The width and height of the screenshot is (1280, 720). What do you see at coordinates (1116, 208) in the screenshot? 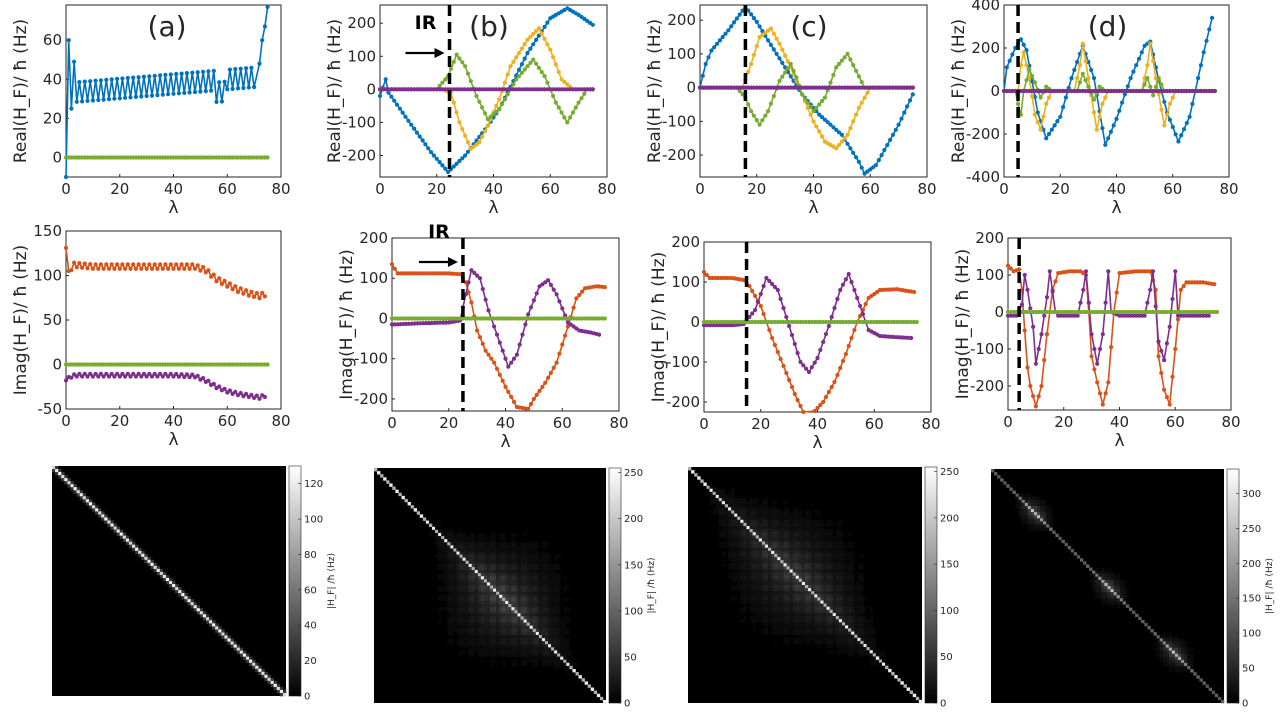
I see `x-axis-label: λ` at bounding box center [1116, 208].